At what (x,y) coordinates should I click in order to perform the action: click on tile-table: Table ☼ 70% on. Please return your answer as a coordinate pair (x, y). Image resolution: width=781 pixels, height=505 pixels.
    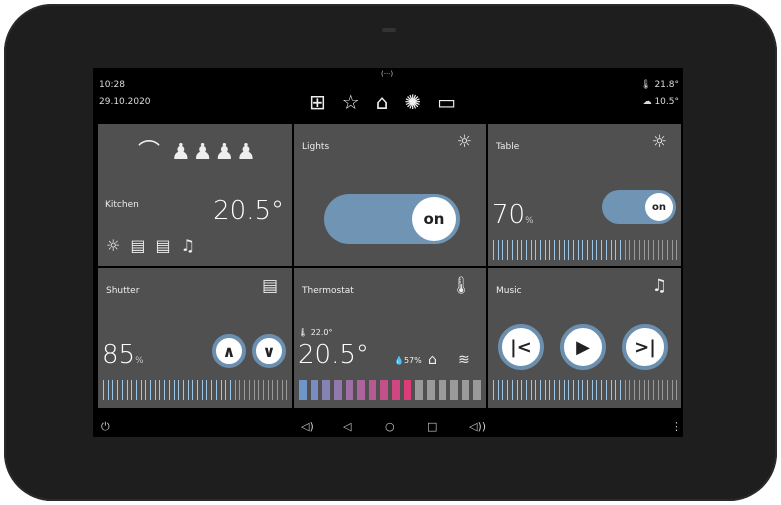
    Looking at the image, I should click on (584, 195).